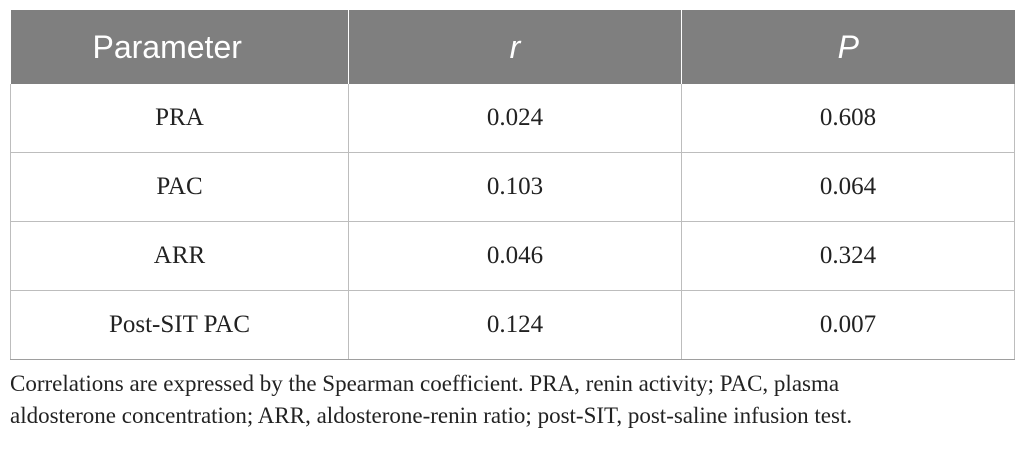 The image size is (1026, 450). I want to click on cell-p: 0.324, so click(848, 256).